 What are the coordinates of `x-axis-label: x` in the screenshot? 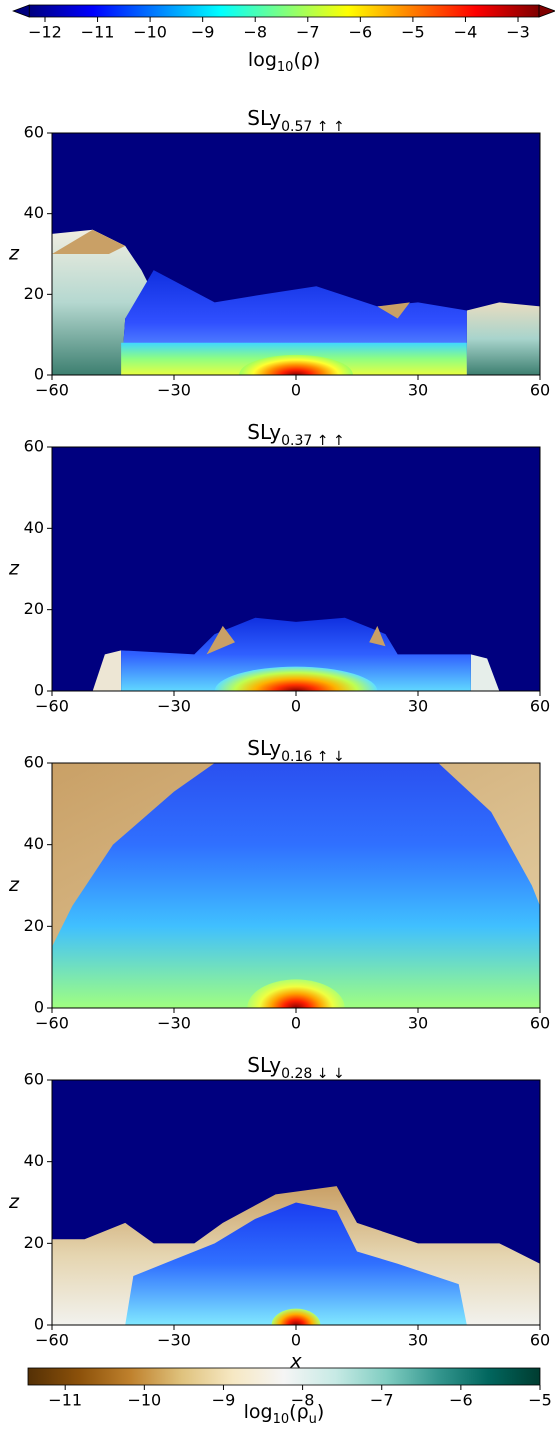 It's located at (295, 1362).